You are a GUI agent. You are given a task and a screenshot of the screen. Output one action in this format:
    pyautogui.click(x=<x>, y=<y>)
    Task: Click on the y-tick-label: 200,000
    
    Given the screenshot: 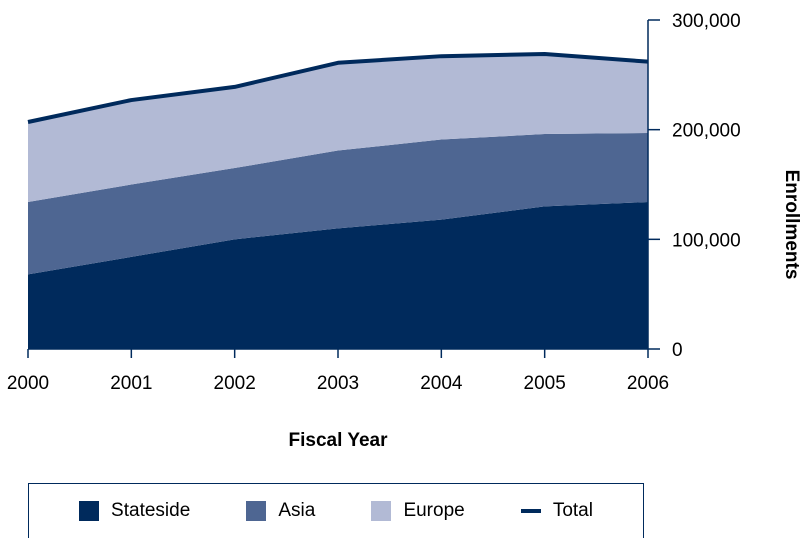 What is the action you would take?
    pyautogui.click(x=706, y=131)
    